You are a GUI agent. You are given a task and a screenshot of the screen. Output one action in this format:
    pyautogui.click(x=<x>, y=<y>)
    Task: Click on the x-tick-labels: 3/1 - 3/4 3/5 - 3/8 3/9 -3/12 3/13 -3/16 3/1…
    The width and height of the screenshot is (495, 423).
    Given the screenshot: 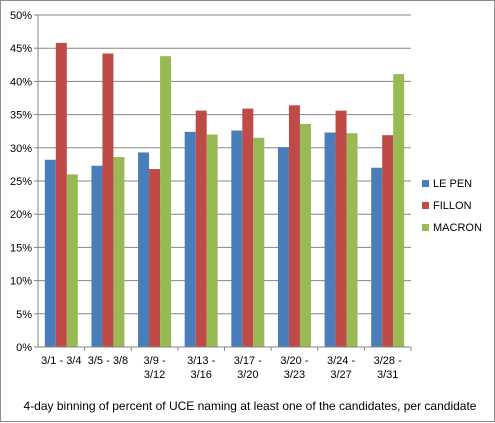 What is the action you would take?
    pyautogui.click(x=221, y=368)
    